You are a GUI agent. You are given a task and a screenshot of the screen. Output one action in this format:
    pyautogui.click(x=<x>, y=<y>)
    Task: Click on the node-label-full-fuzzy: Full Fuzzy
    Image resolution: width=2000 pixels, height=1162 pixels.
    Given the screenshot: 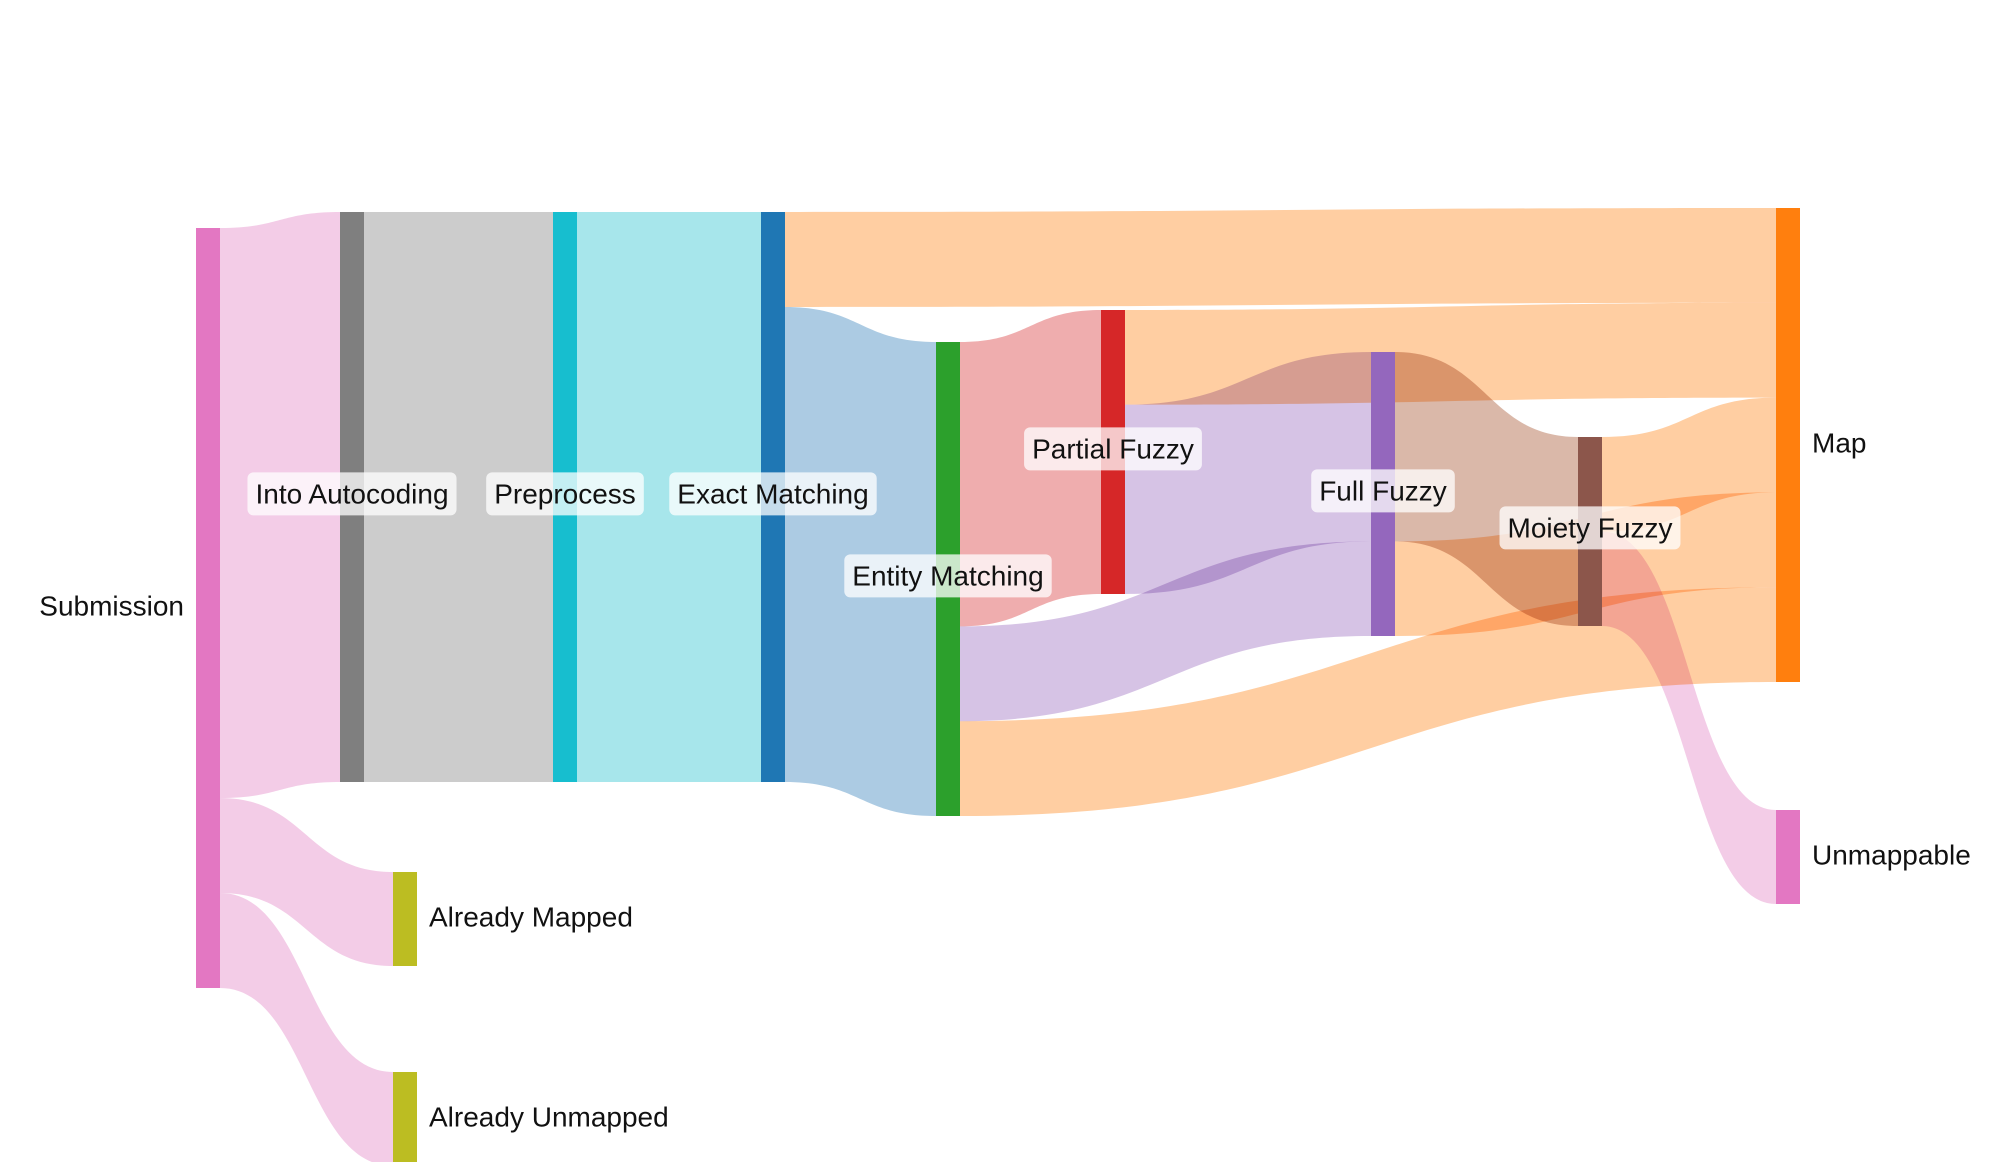 What is the action you would take?
    pyautogui.click(x=1383, y=490)
    